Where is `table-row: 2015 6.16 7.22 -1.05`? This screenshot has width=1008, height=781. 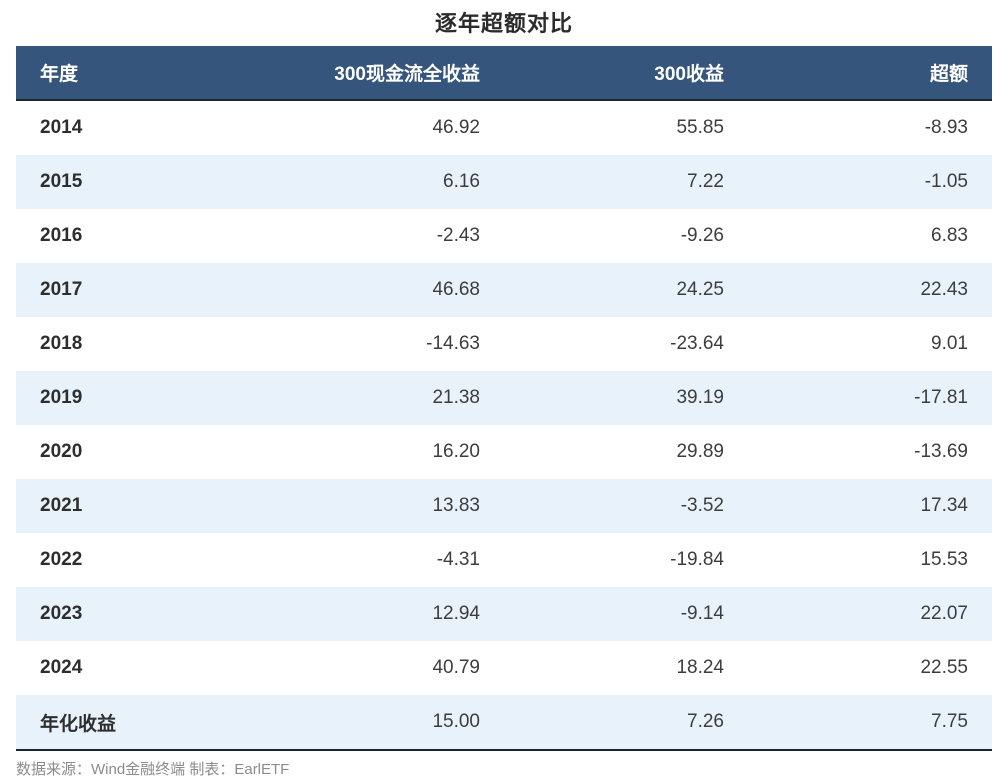 table-row: 2015 6.16 7.22 -1.05 is located at coordinates (504, 182).